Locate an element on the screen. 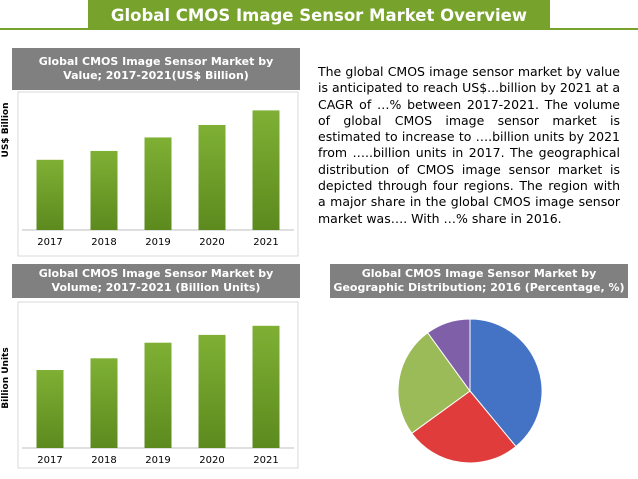 The height and width of the screenshot is (479, 638). value-chart-title-line-2: Value; 2017-2021(US$ Billion) is located at coordinates (156, 75).